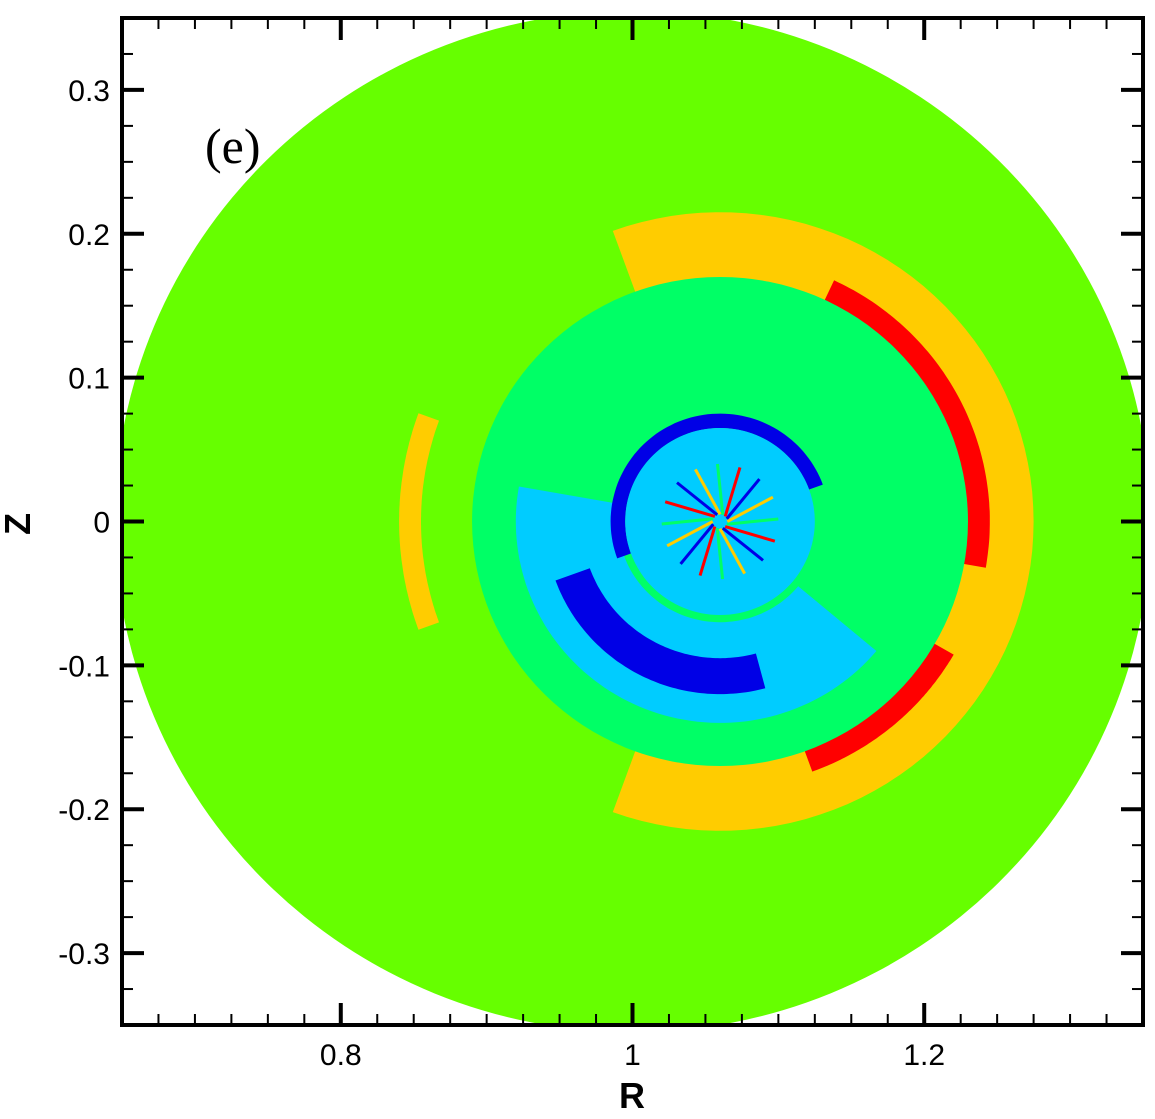 The image size is (1155, 1119). Describe the element at coordinates (419, 521) in the screenshot. I see `left-orange-sliver` at that location.